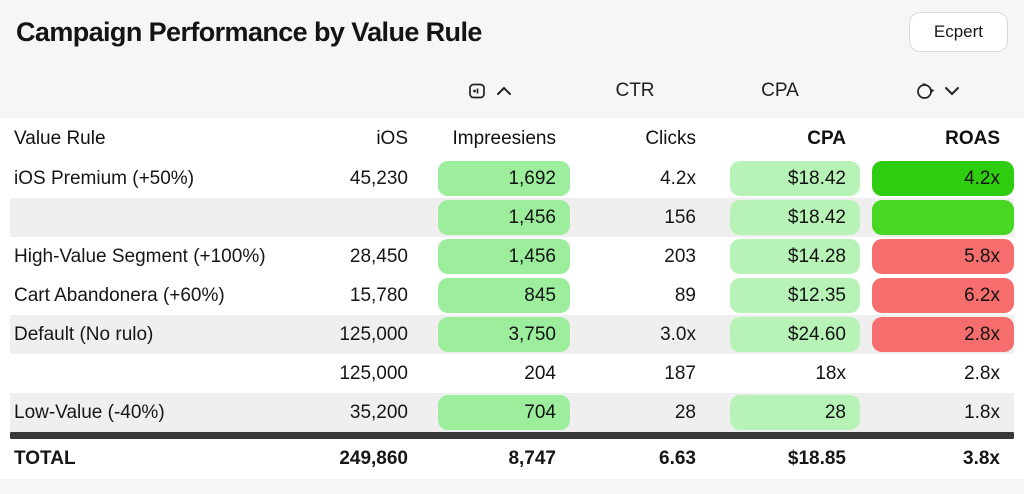  Describe the element at coordinates (685, 295) in the screenshot. I see `clicks-cell: 89` at that location.